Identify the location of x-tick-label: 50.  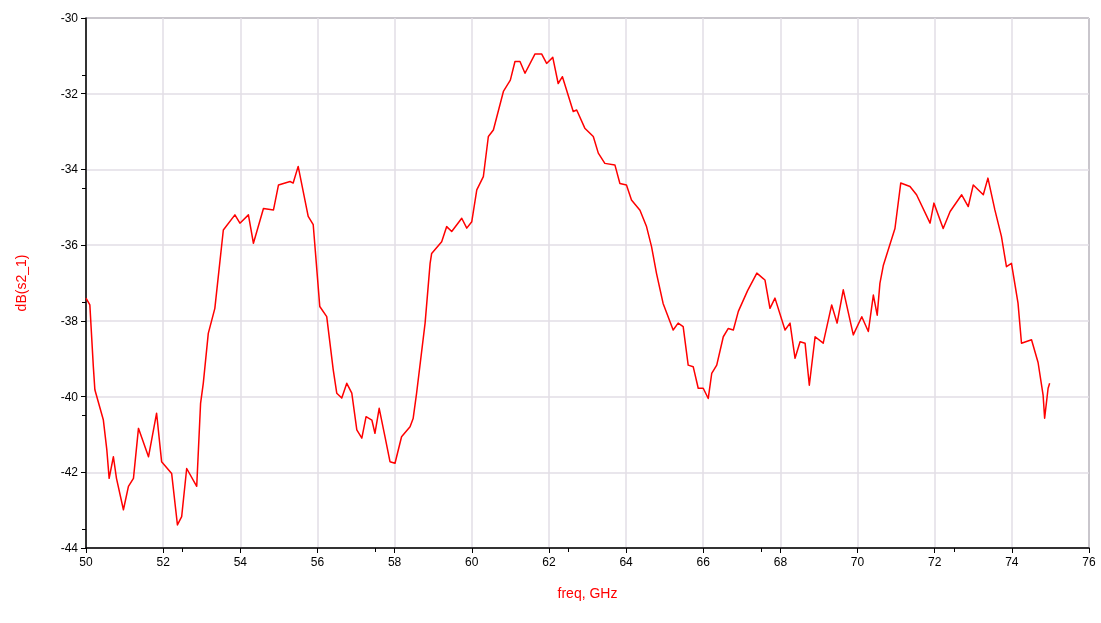
(86, 562).